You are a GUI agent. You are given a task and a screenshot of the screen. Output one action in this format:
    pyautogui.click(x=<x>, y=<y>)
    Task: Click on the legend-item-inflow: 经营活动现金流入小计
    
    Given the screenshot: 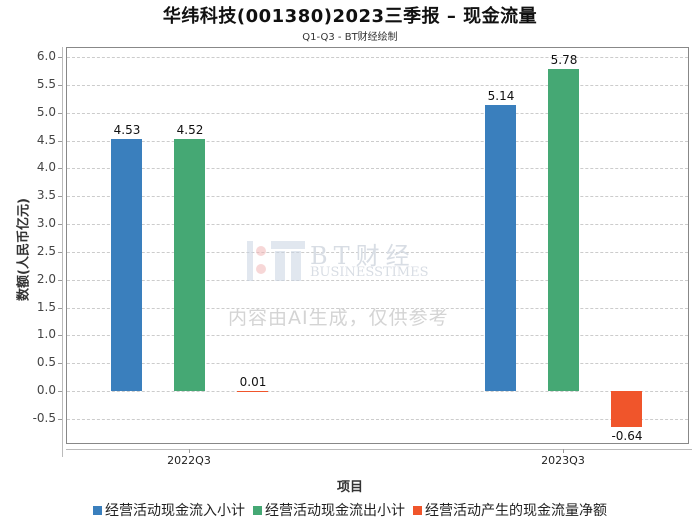 What is the action you would take?
    pyautogui.click(x=169, y=510)
    